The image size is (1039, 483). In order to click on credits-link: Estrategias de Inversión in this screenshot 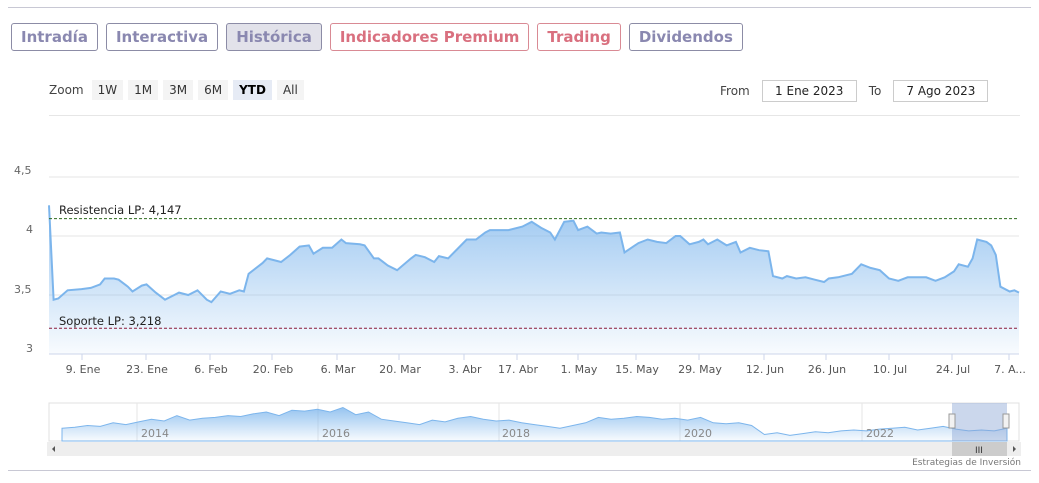, I will do `click(966, 463)`.